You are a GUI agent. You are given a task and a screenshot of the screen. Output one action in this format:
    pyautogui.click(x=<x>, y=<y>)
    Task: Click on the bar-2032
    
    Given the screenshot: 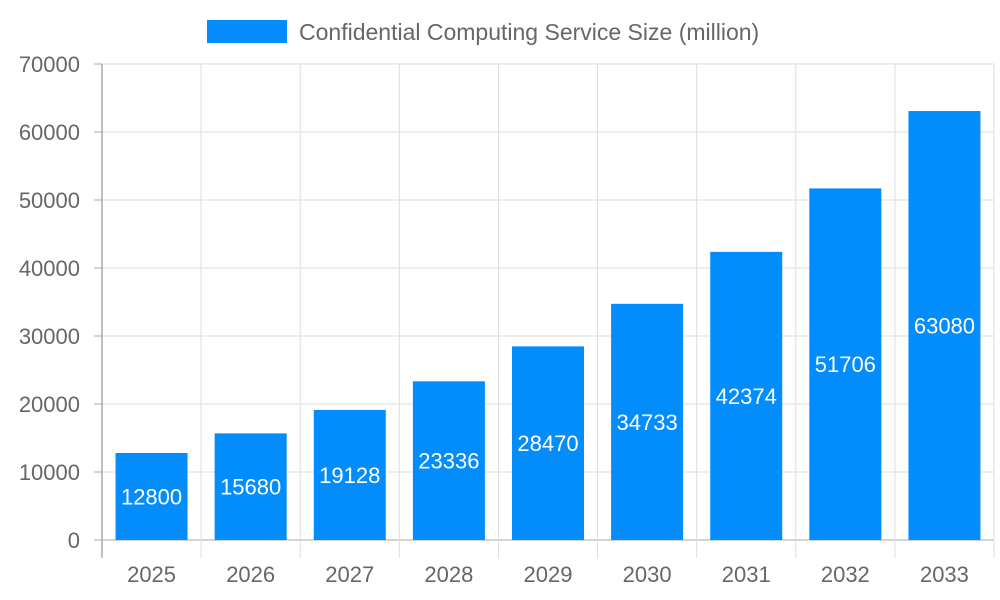 What is the action you would take?
    pyautogui.click(x=845, y=364)
    